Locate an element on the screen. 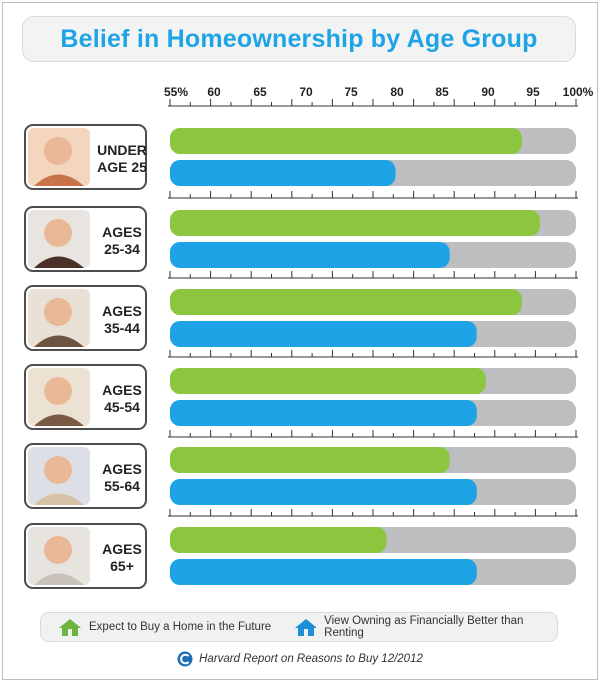 The width and height of the screenshot is (600, 682). x-tick-label: 85 is located at coordinates (442, 92).